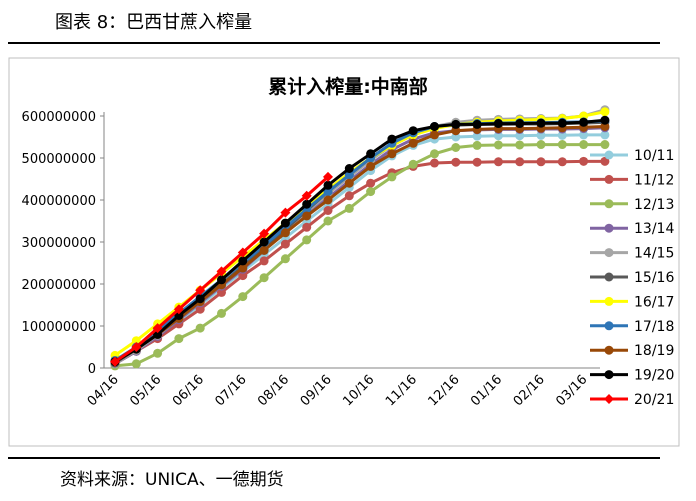 The image size is (696, 501). I want to click on y-tick-label: 600000000, so click(59, 117).